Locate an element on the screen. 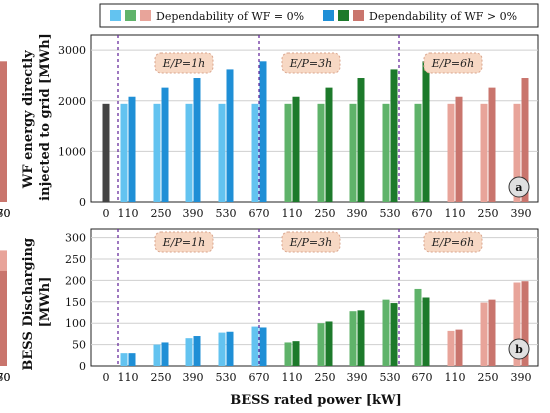  y-tick-label: 1000 is located at coordinates (72, 151).